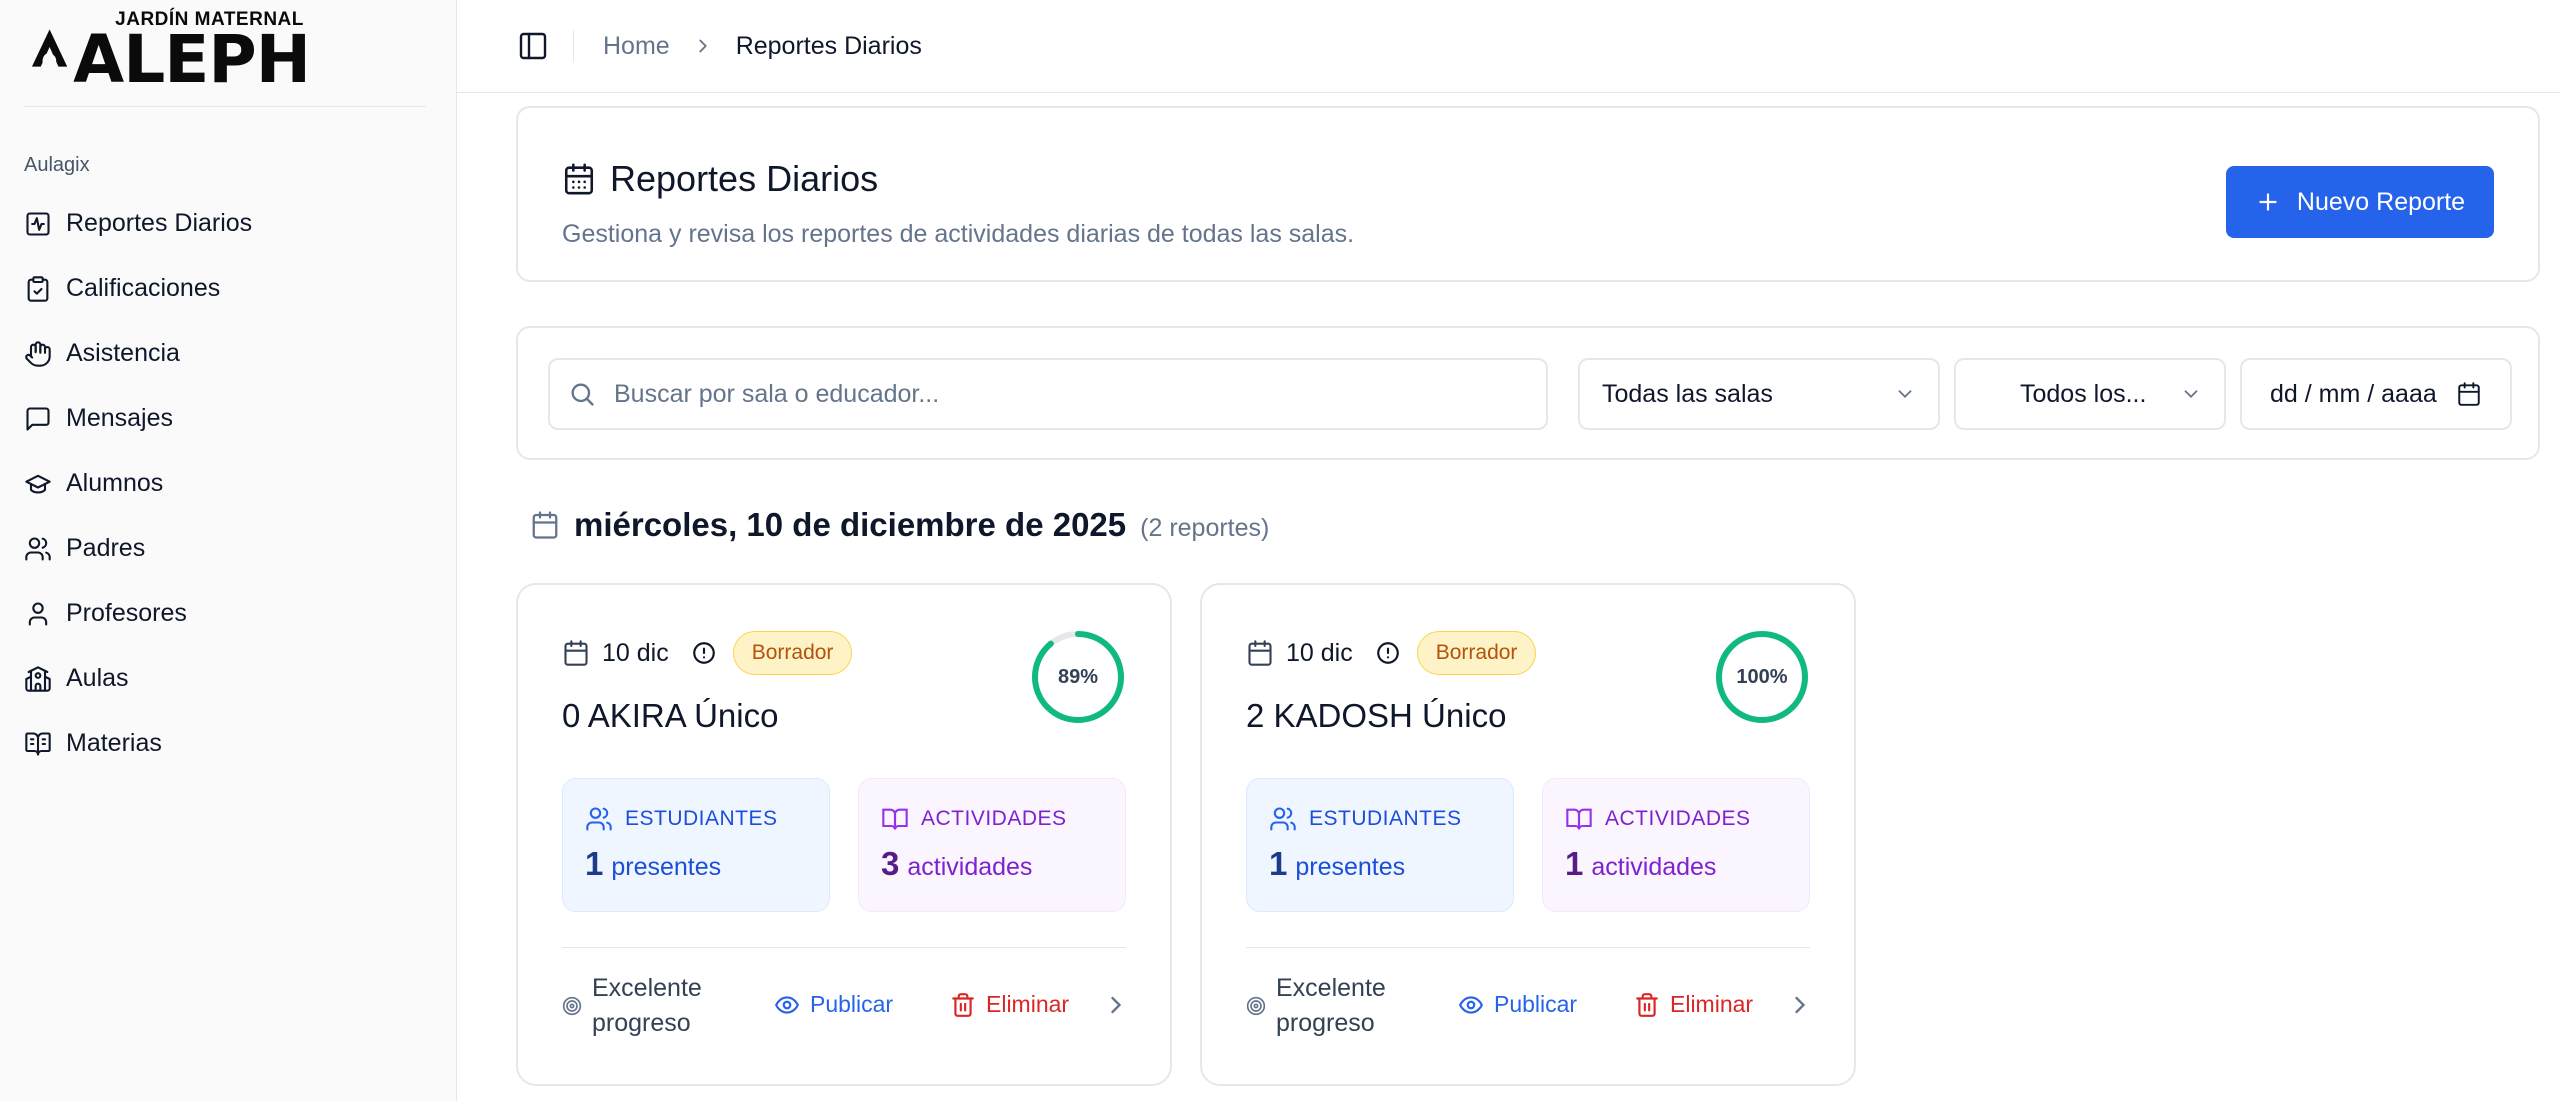 The width and height of the screenshot is (2560, 1101). I want to click on progress-percent: 100%, so click(1762, 676).